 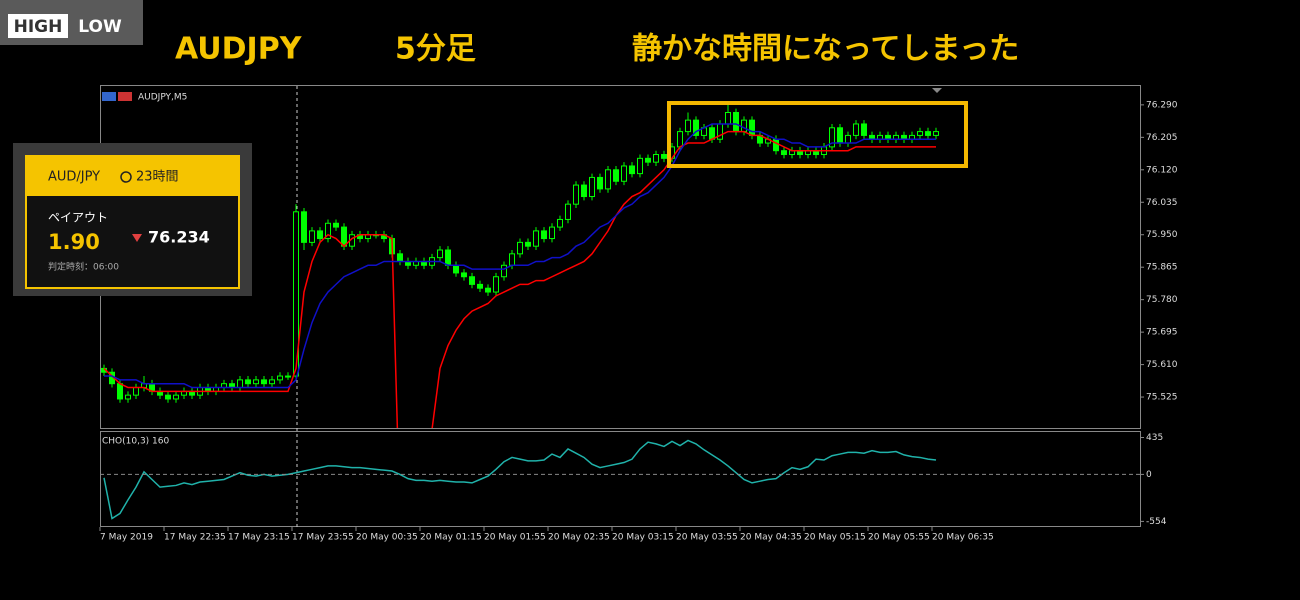 What do you see at coordinates (78, 218) in the screenshot?
I see `payout-label: ペイアウト` at bounding box center [78, 218].